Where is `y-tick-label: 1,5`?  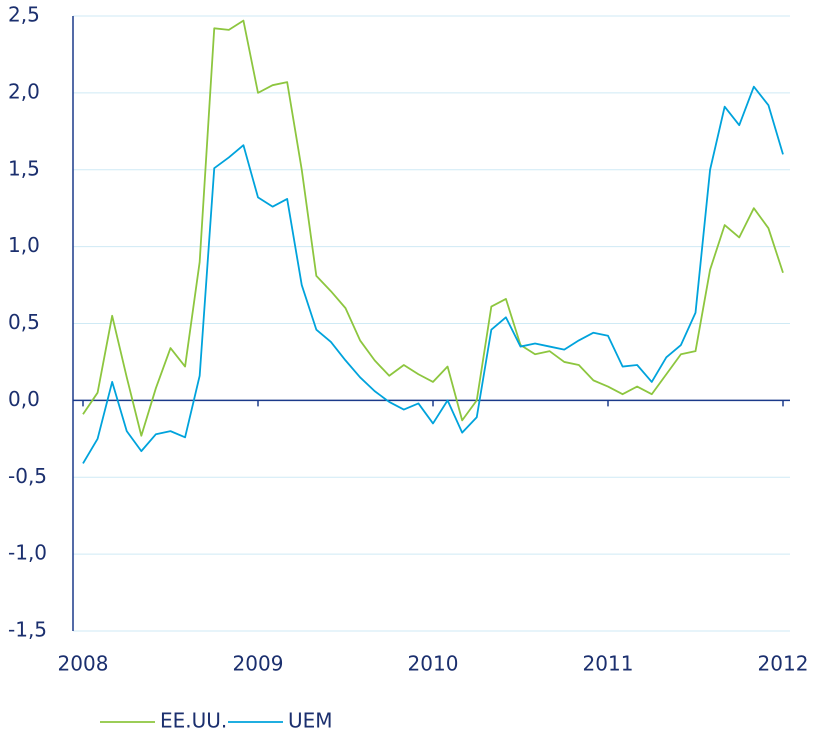
y-tick-label: 1,5 is located at coordinates (24, 168).